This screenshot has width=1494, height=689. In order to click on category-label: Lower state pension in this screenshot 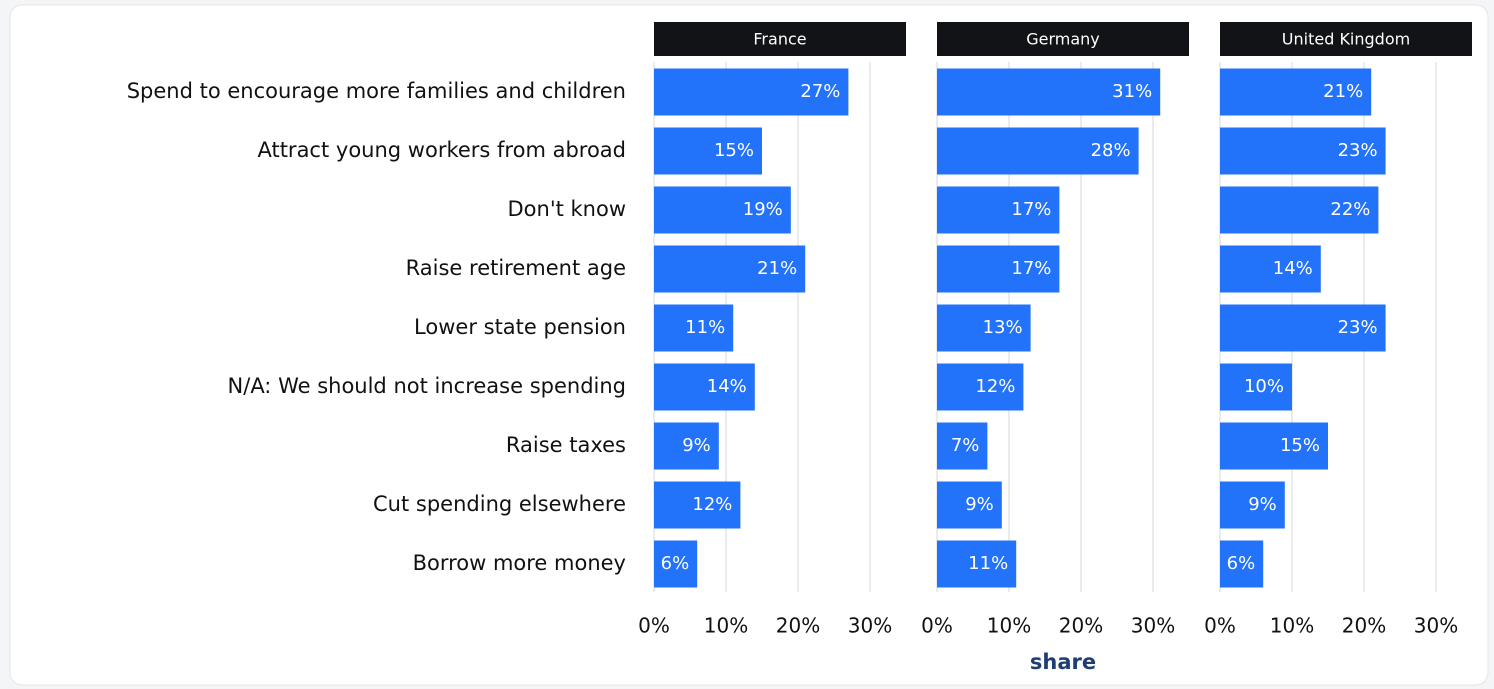, I will do `click(520, 327)`.